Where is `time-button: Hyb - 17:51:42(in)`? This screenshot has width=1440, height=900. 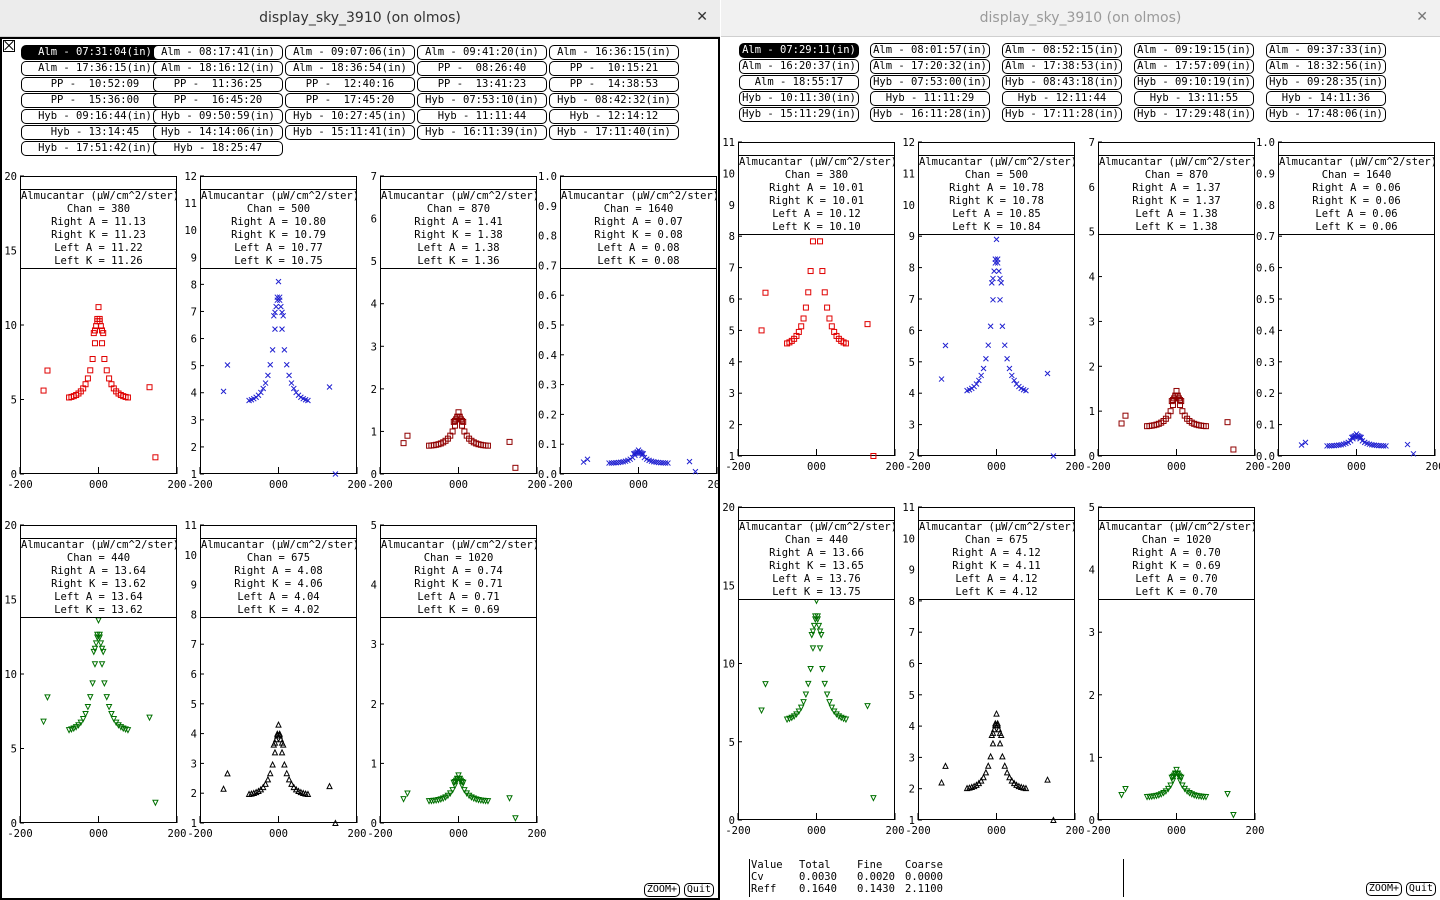
time-button: Hyb - 17:51:42(in) is located at coordinates (95, 148).